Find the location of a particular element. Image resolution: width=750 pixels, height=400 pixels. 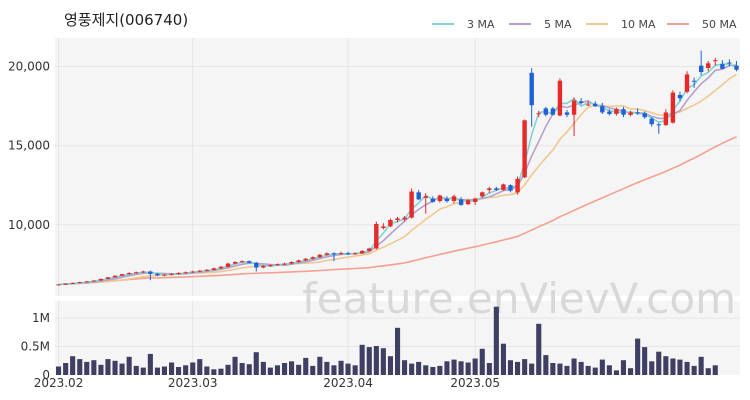

chart-title: 영풍제지(006740) is located at coordinates (126, 20).